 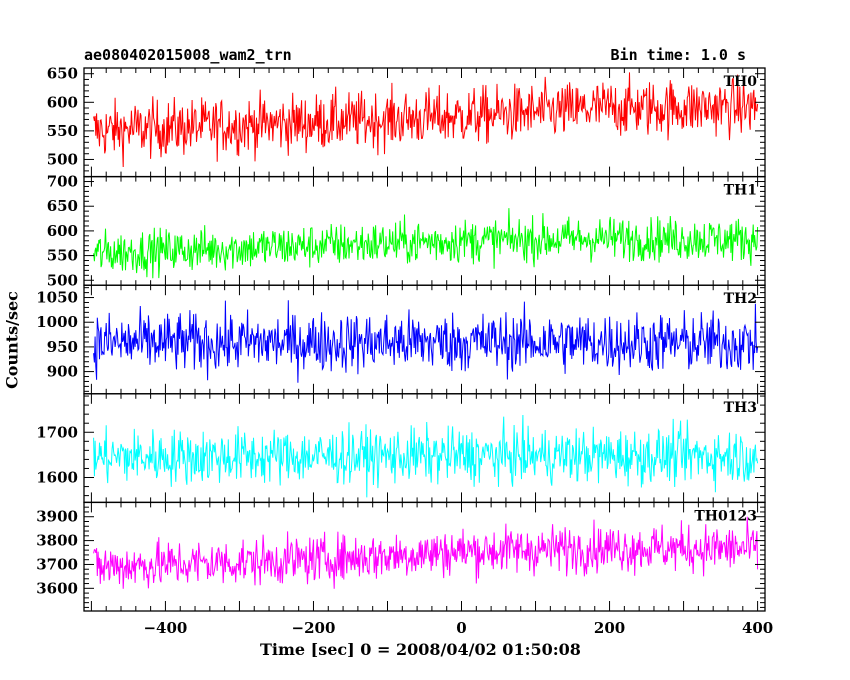 I want to click on y-tick-label-th3: 1600, so click(x=57, y=478).